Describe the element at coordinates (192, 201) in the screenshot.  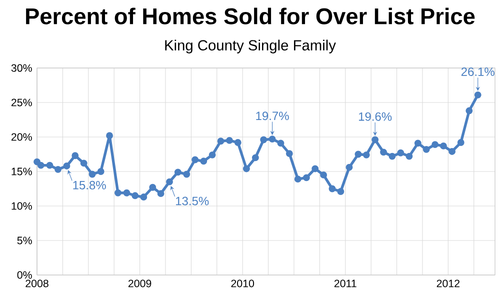
I see `annotation: 13.5%` at that location.